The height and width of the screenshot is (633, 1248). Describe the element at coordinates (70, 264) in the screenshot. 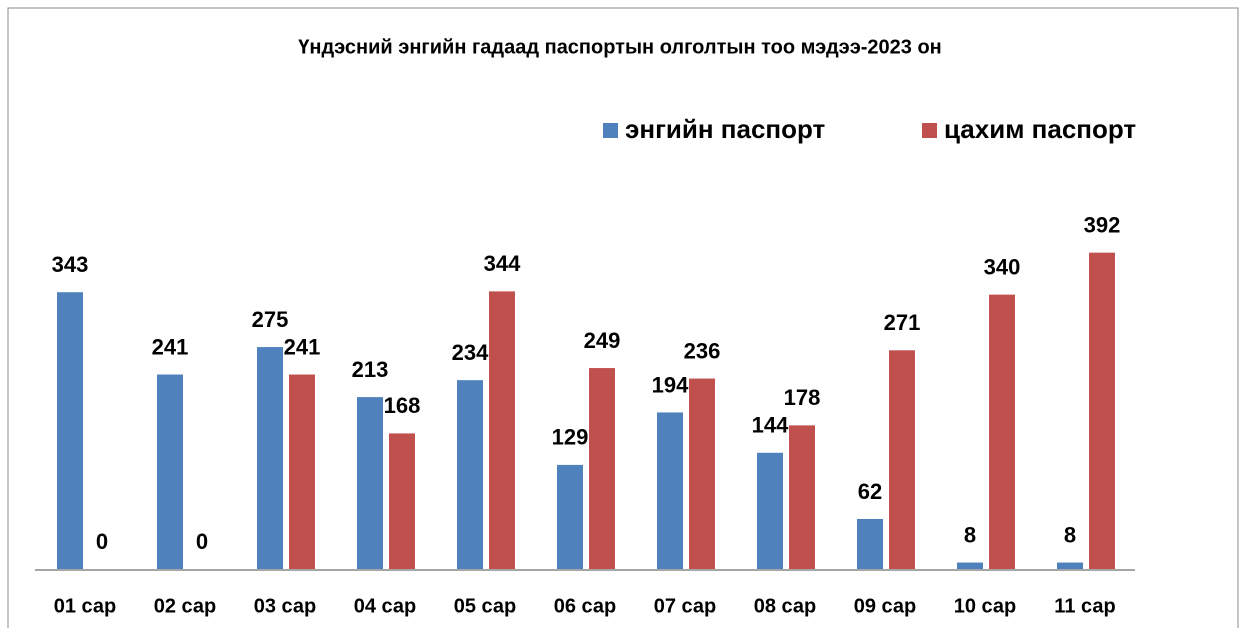

I see `data-label: 343` at that location.